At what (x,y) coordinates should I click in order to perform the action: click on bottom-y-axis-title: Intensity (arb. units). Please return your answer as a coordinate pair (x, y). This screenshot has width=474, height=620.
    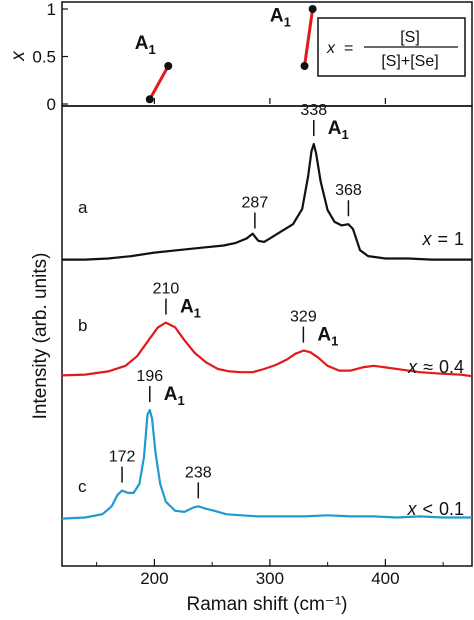
    Looking at the image, I should click on (40, 336).